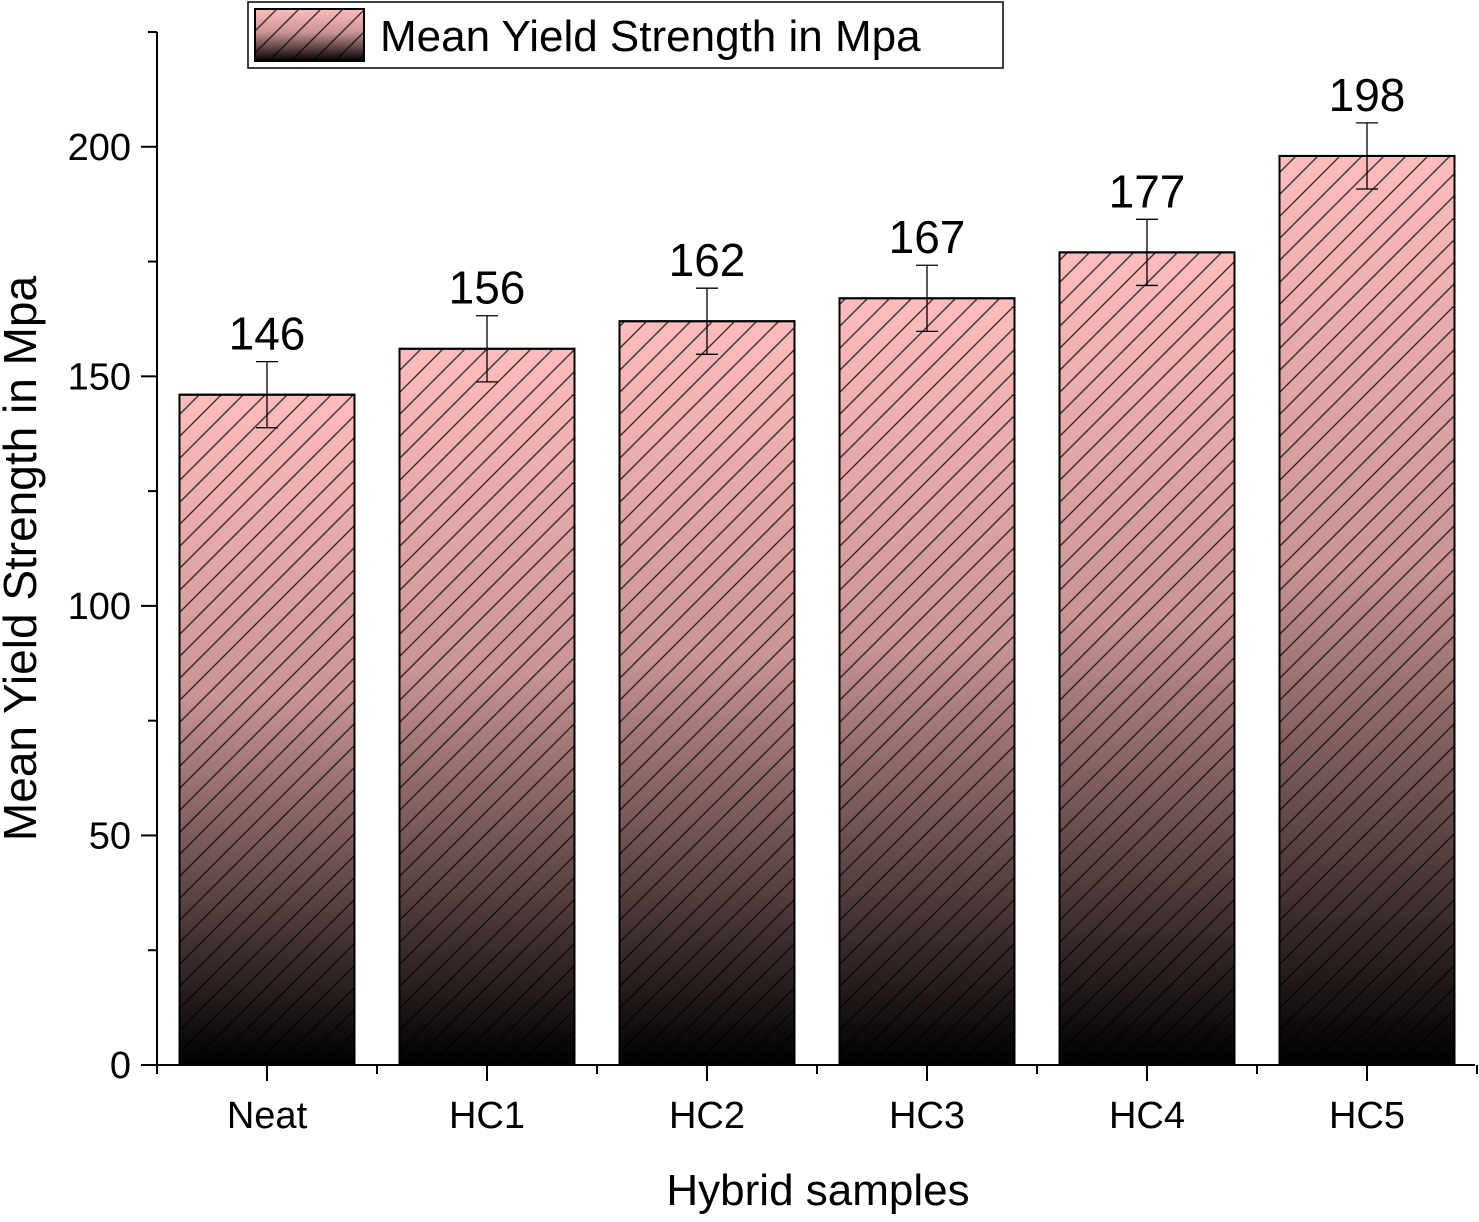 This screenshot has width=1479, height=1222. What do you see at coordinates (99, 148) in the screenshot?
I see `y-tick-label: 200` at bounding box center [99, 148].